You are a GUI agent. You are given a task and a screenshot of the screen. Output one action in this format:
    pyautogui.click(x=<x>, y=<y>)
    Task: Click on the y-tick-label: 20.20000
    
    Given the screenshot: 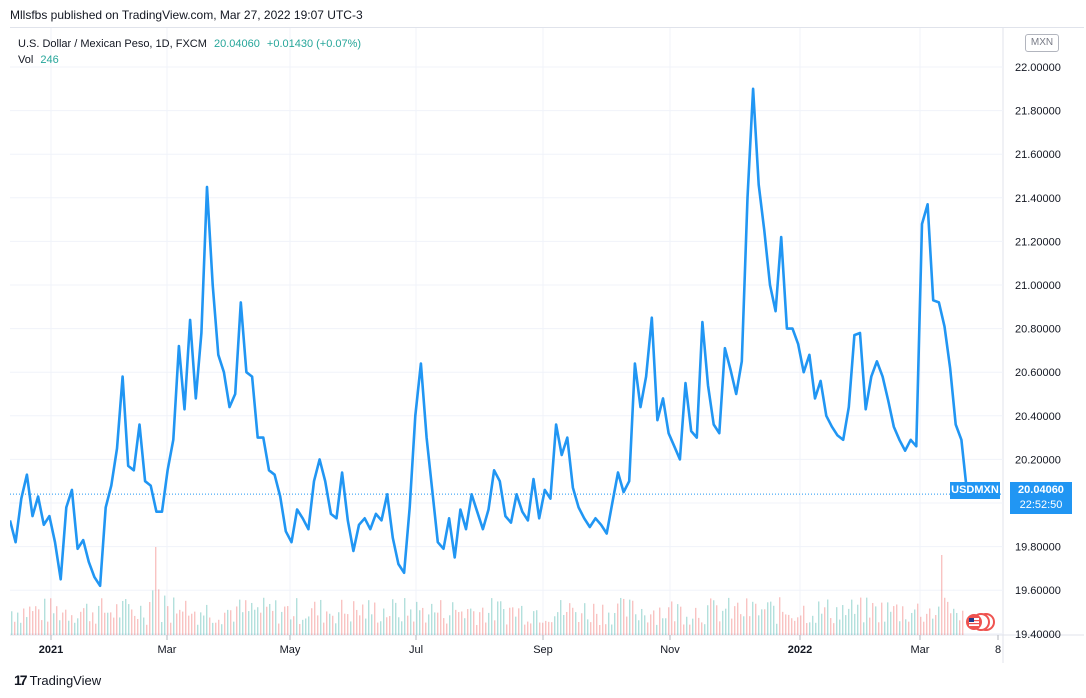 What is the action you would take?
    pyautogui.click(x=1038, y=460)
    